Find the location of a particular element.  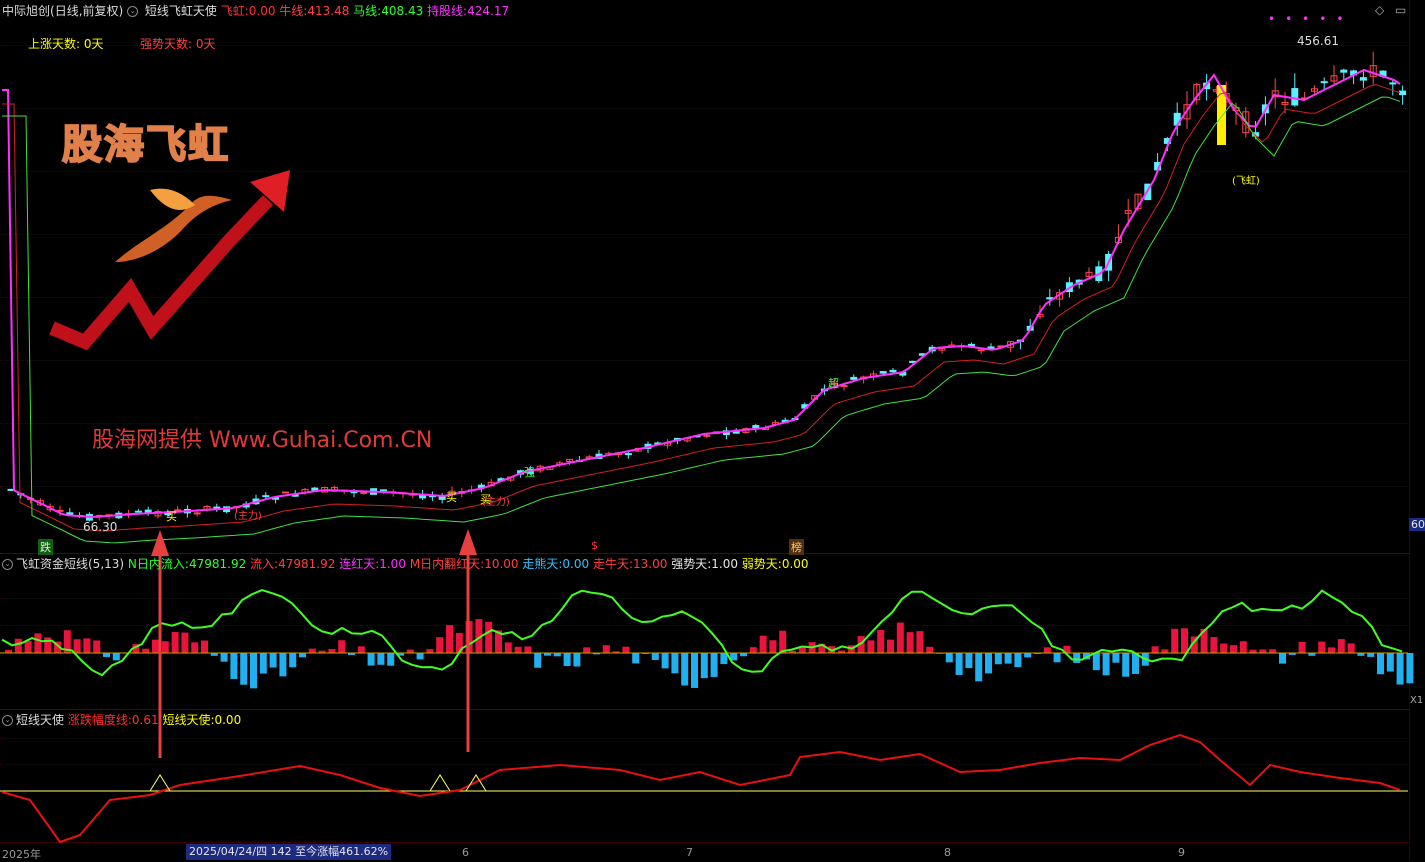

expand-icon: ▭ is located at coordinates (1400, 10).